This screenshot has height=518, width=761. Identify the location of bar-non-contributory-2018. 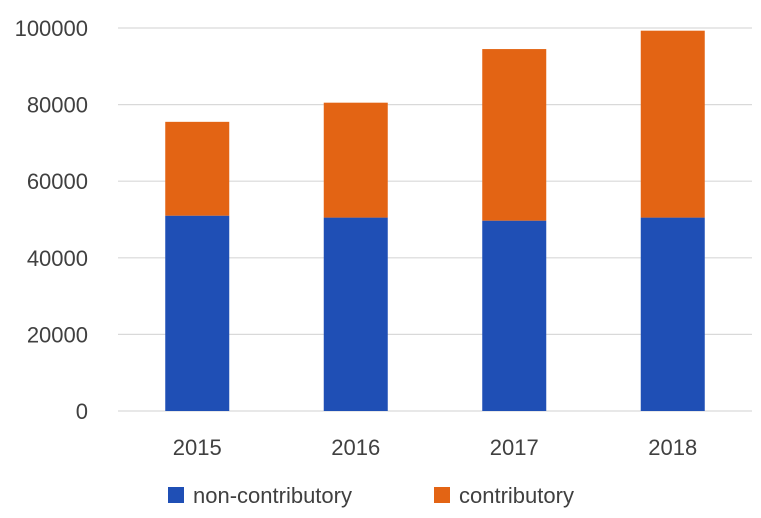
(672, 314).